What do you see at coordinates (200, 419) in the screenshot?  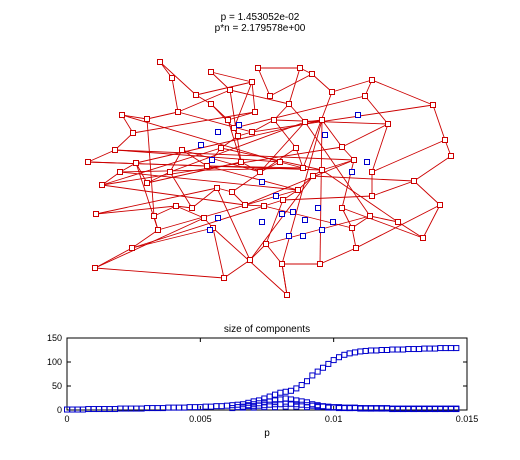 I see `x-tick-label: 0.005` at bounding box center [200, 419].